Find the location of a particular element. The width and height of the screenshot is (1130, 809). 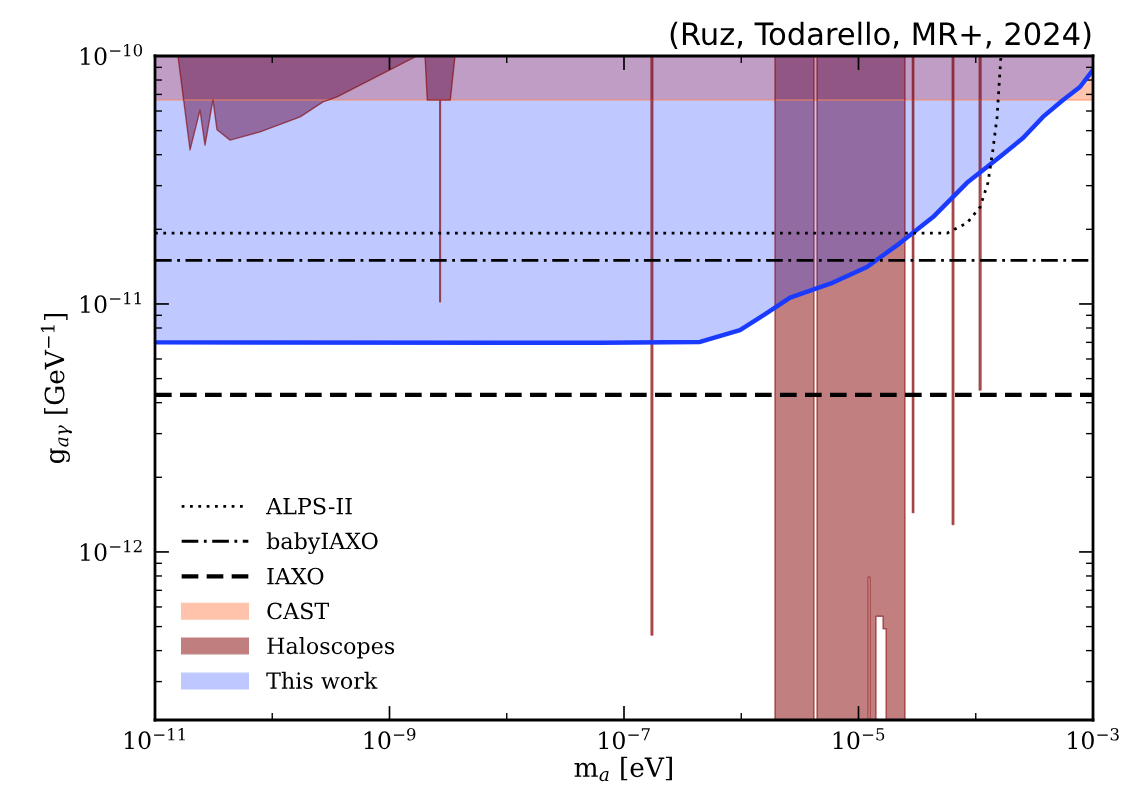

x-tick-label: 10$^{−11}$ is located at coordinates (154, 739).